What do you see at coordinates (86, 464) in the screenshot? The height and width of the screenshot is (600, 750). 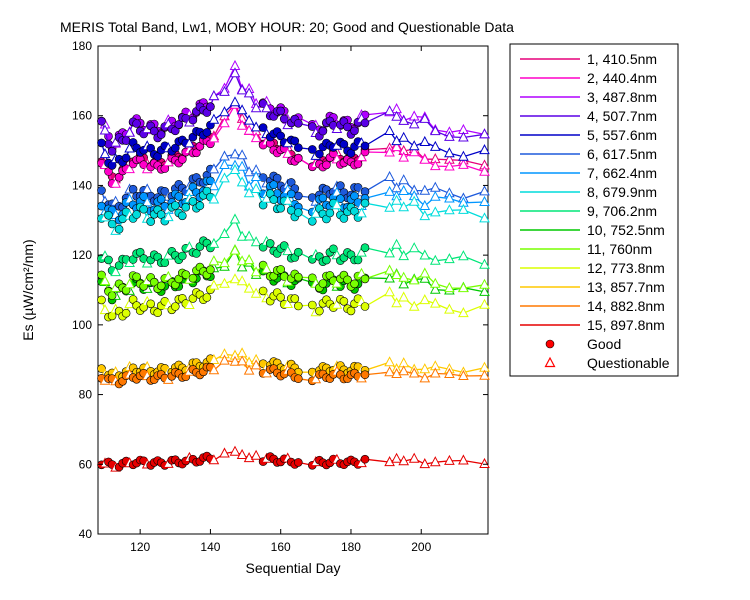 I see `y-tick-label: 60` at bounding box center [86, 464].